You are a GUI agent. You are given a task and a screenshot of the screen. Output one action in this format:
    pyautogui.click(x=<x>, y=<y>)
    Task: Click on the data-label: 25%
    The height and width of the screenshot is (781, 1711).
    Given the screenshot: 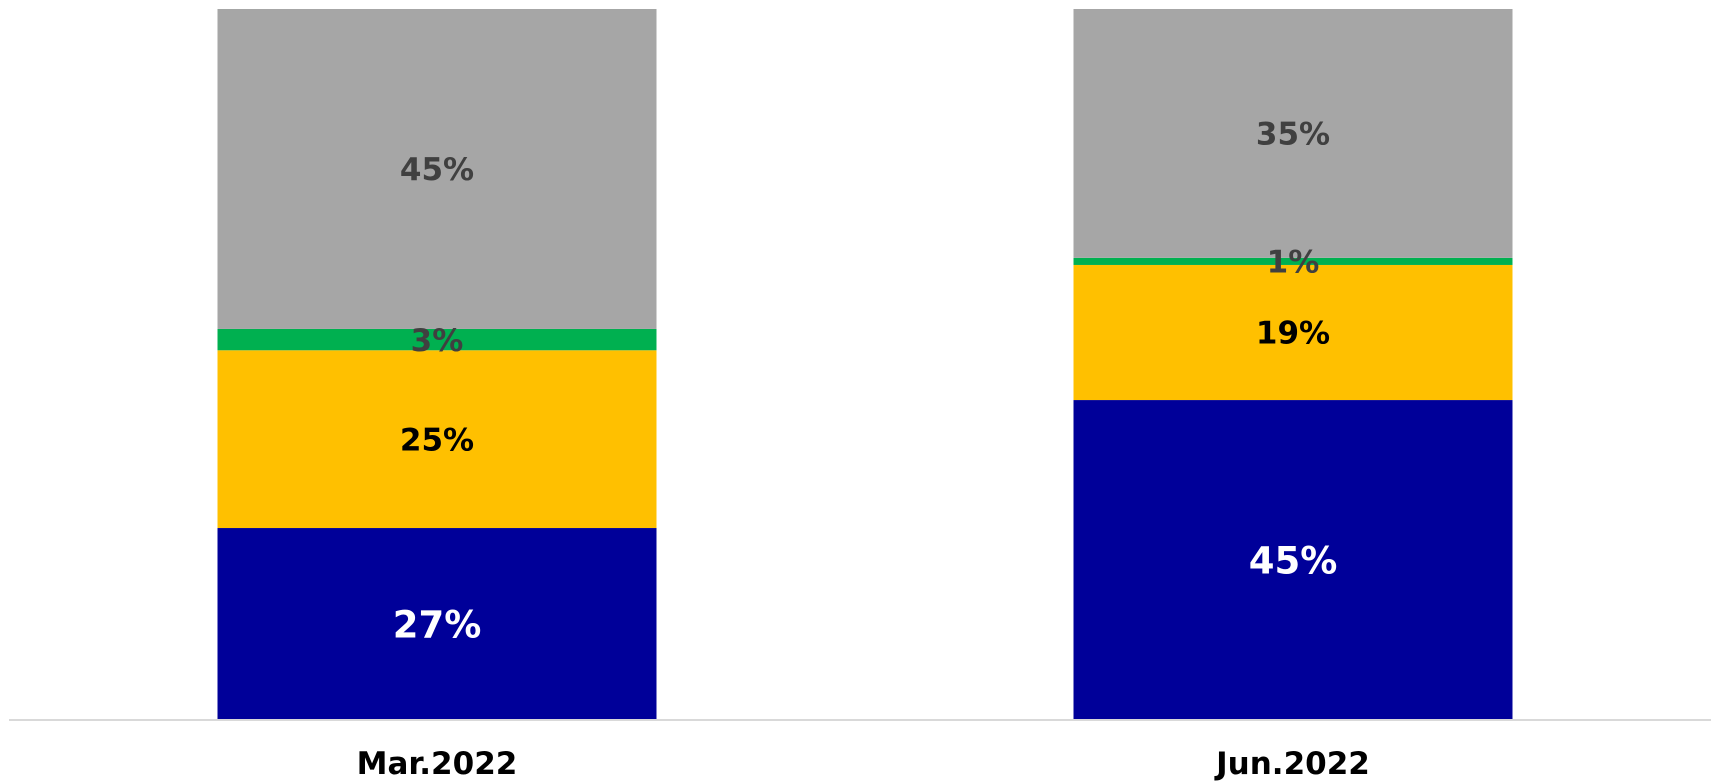 What is the action you would take?
    pyautogui.click(x=437, y=440)
    